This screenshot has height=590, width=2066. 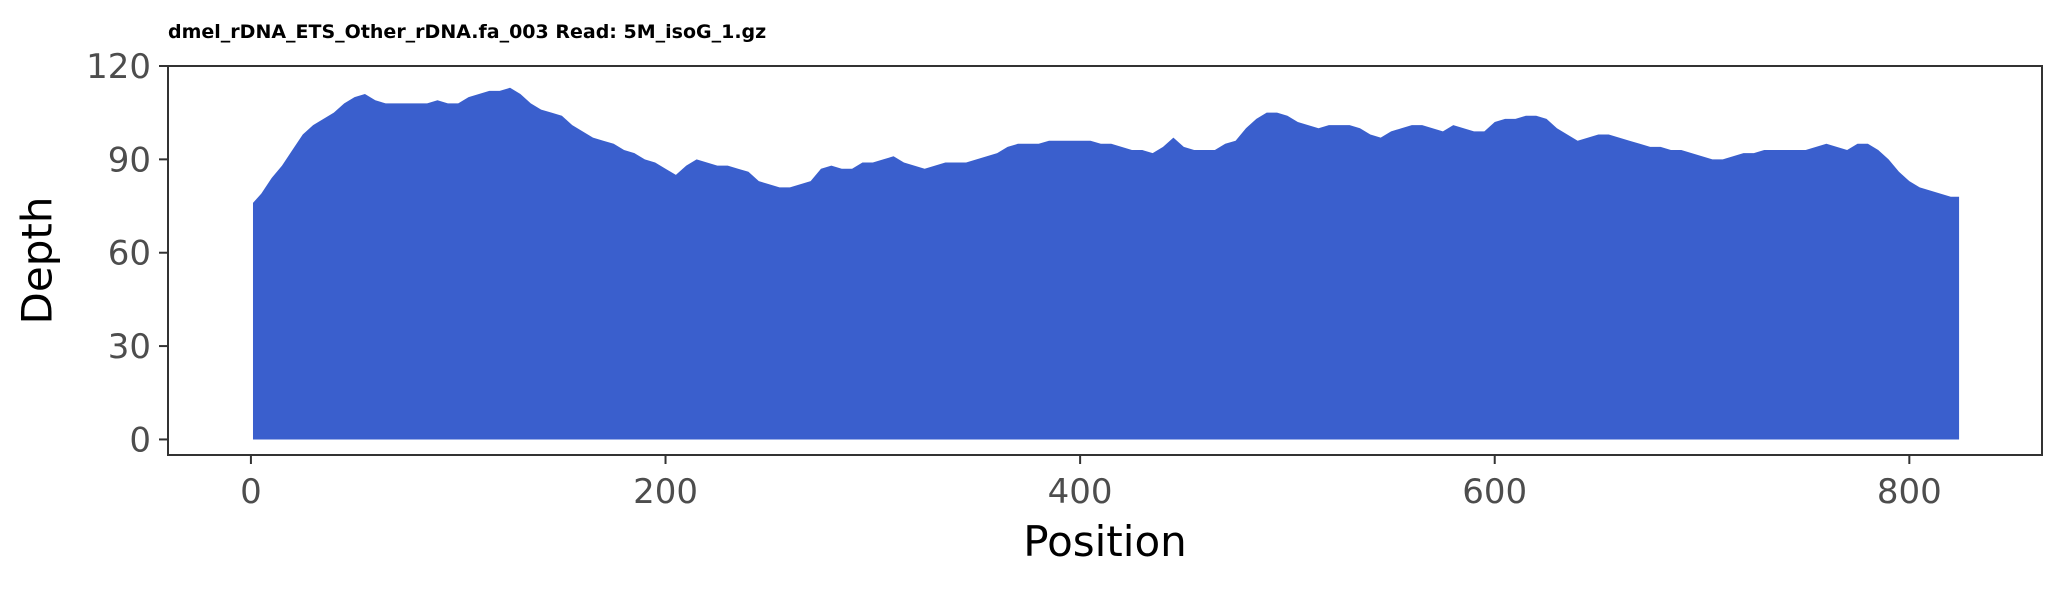 What do you see at coordinates (251, 492) in the screenshot?
I see `x-tick-label: 0` at bounding box center [251, 492].